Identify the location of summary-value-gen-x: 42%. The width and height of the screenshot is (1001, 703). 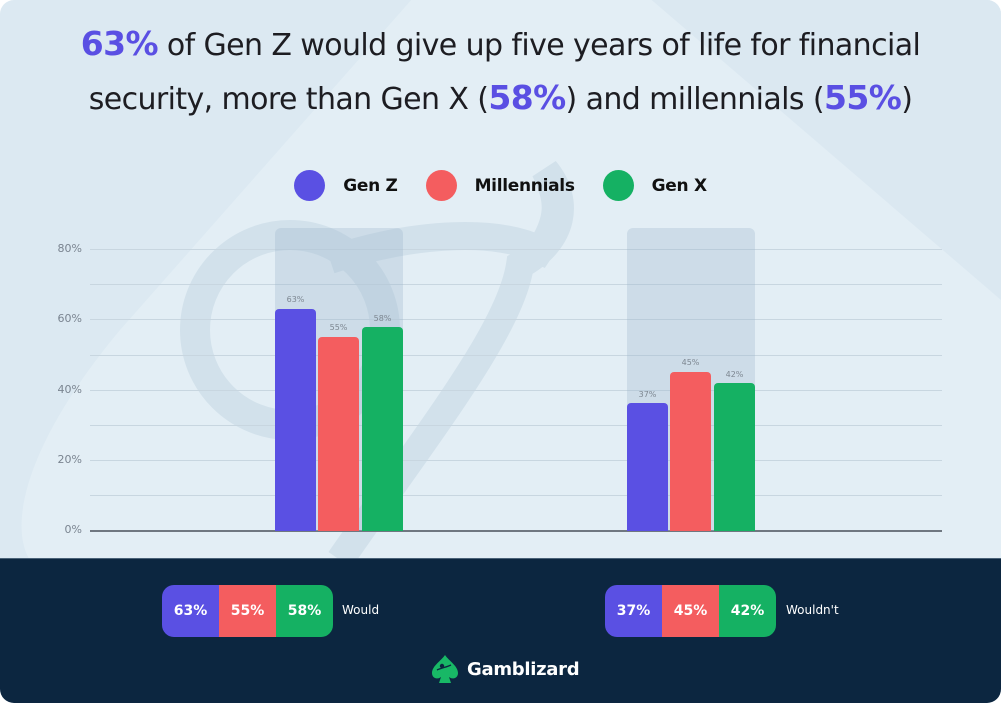
(747, 611).